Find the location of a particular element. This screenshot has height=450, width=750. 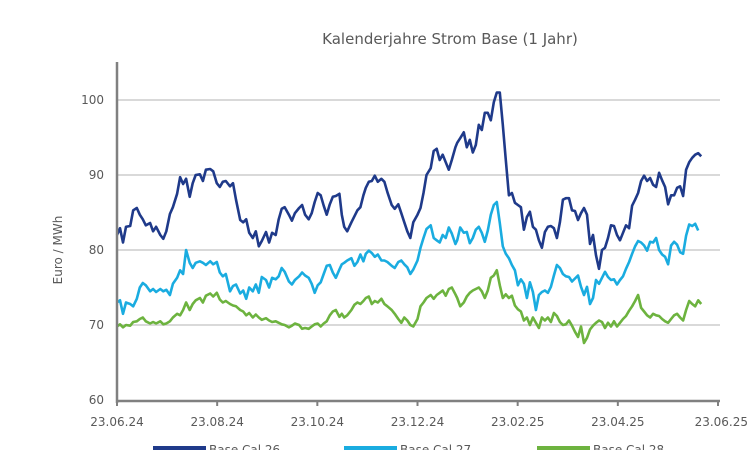

x-tick-label: 23.12.24 is located at coordinates (417, 422).